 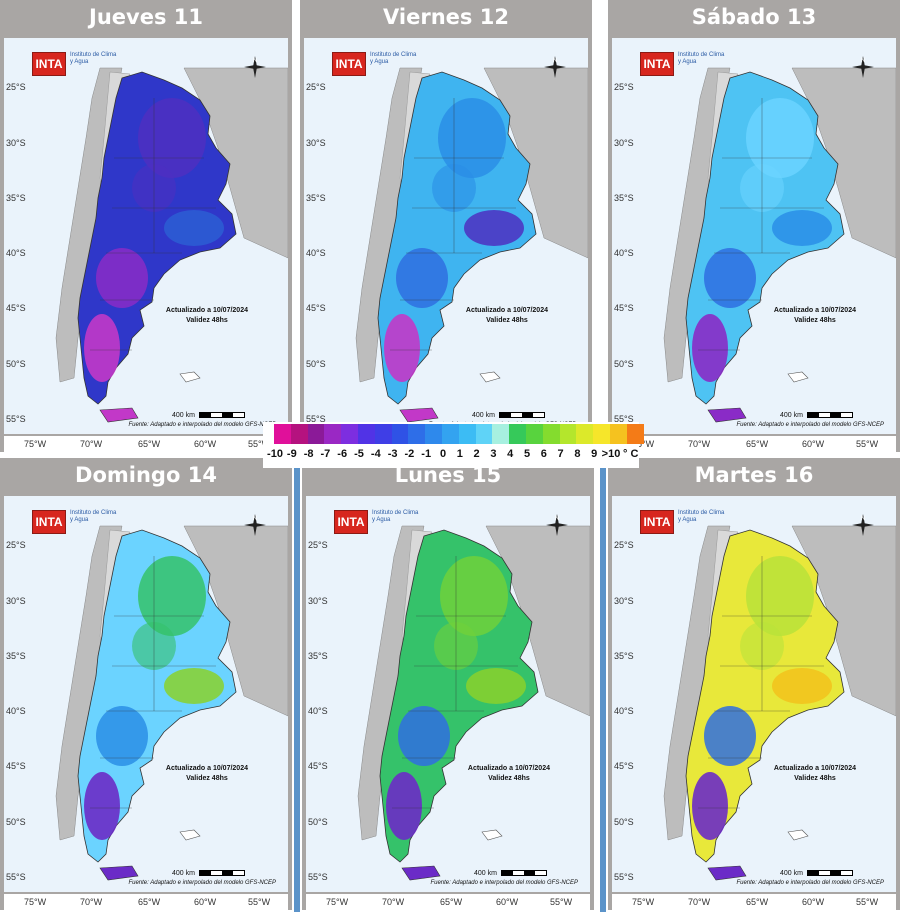 I want to click on longitude-label: 75°W, so click(x=643, y=444).